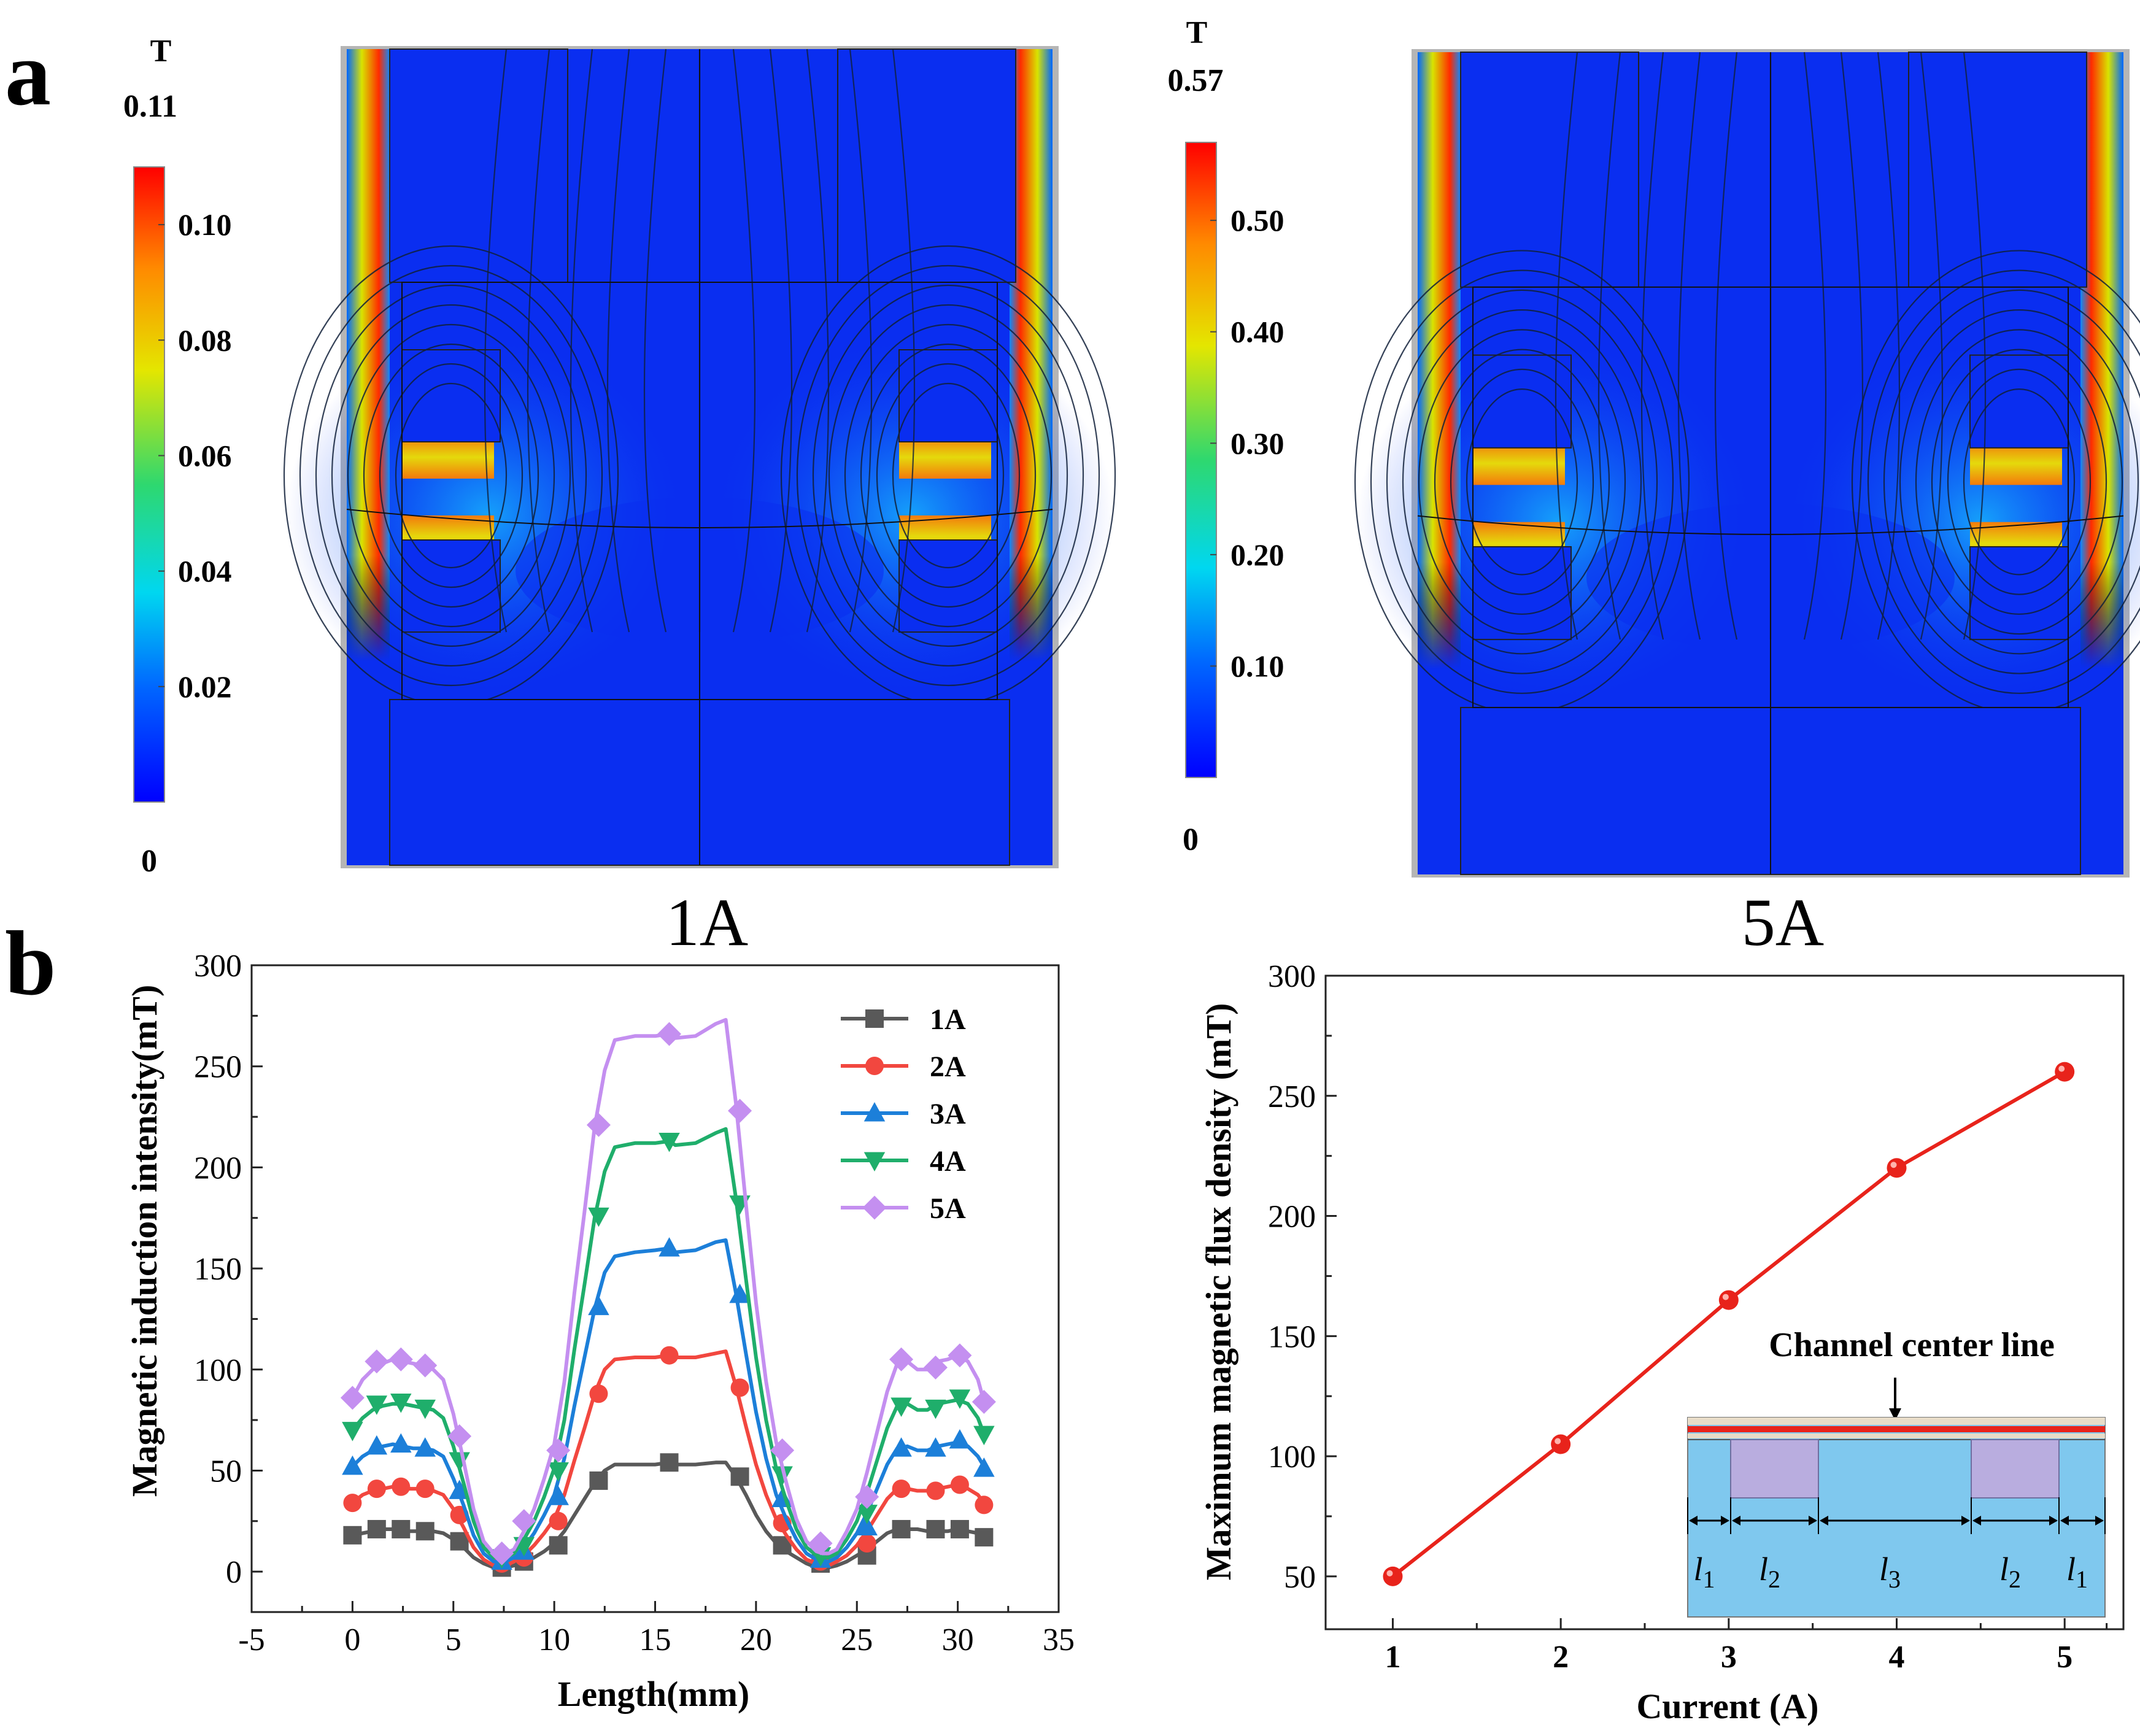  What do you see at coordinates (1550, 170) in the screenshot?
I see `top-block` at bounding box center [1550, 170].